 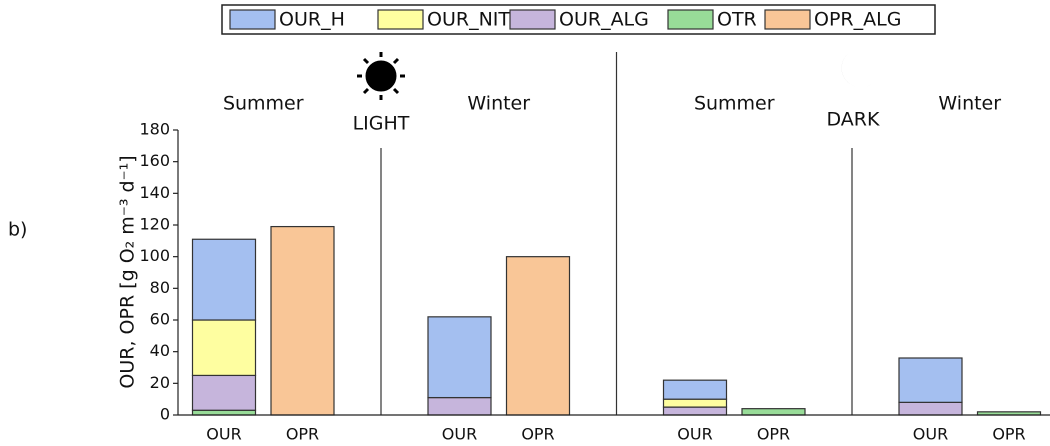 I want to click on y-tick-label: 100, so click(x=154, y=255).